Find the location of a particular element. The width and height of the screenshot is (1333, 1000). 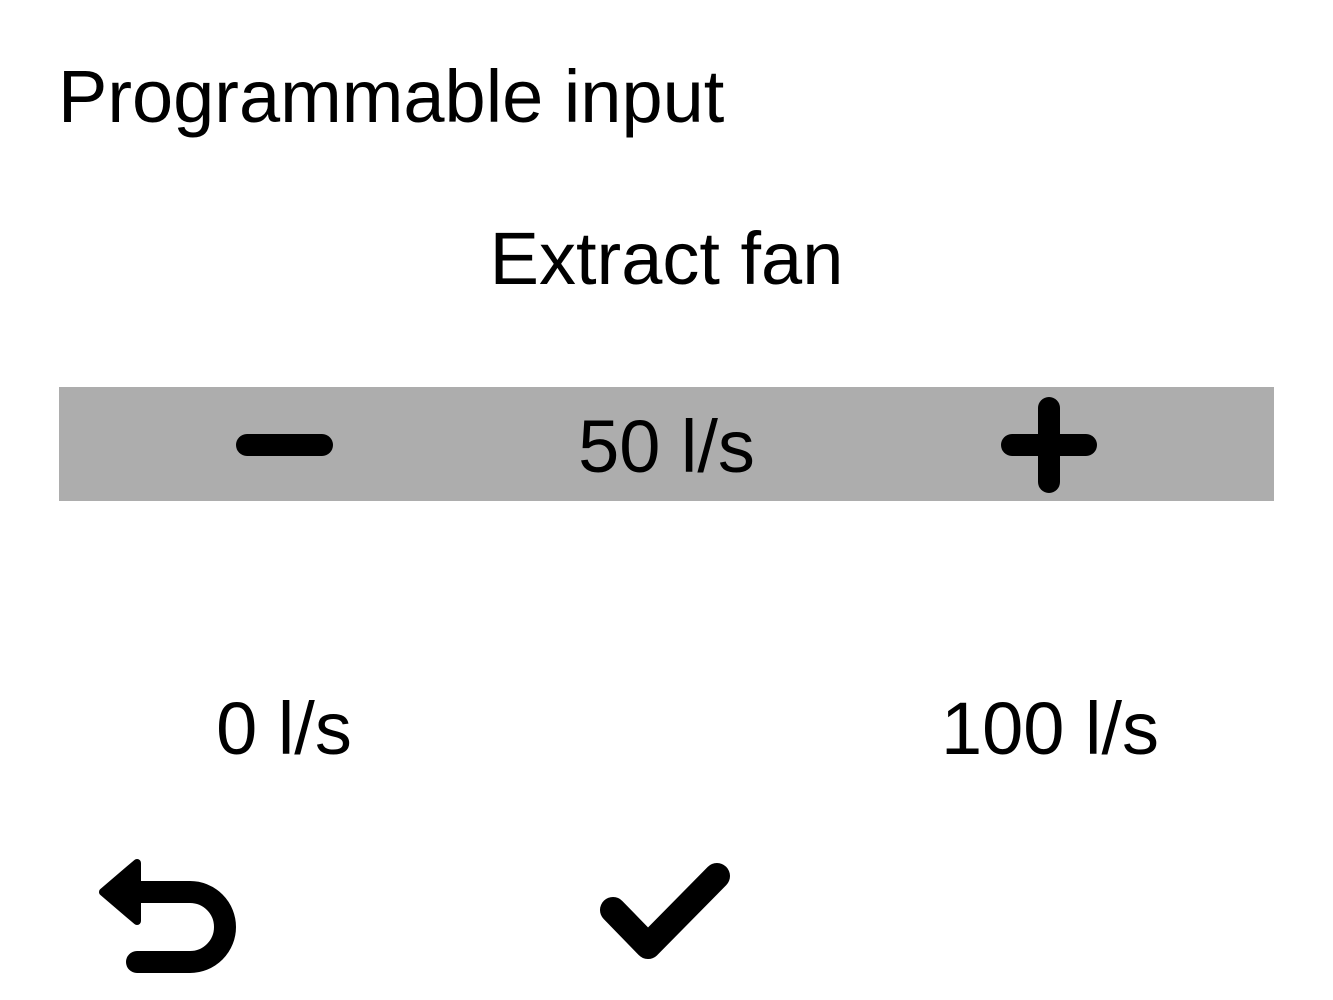

stepper-value: 50 l/s is located at coordinates (666, 446).